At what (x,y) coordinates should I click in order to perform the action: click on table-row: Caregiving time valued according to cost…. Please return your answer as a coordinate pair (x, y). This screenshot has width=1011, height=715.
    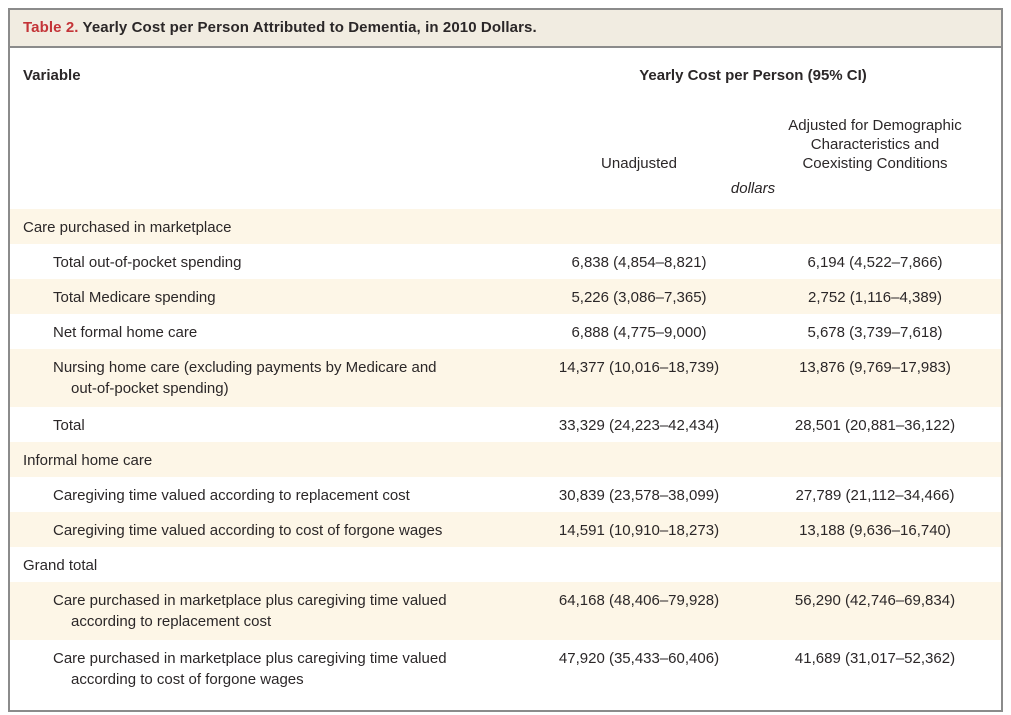
    Looking at the image, I should click on (505, 529).